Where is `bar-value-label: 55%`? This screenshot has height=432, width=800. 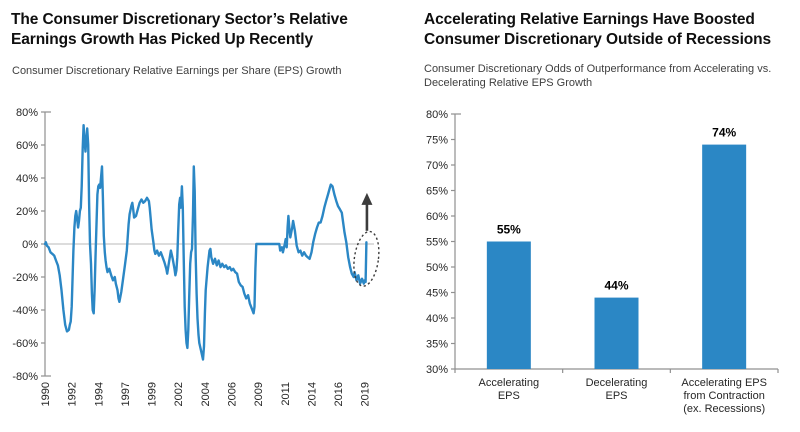
bar-value-label: 55% is located at coordinates (509, 230).